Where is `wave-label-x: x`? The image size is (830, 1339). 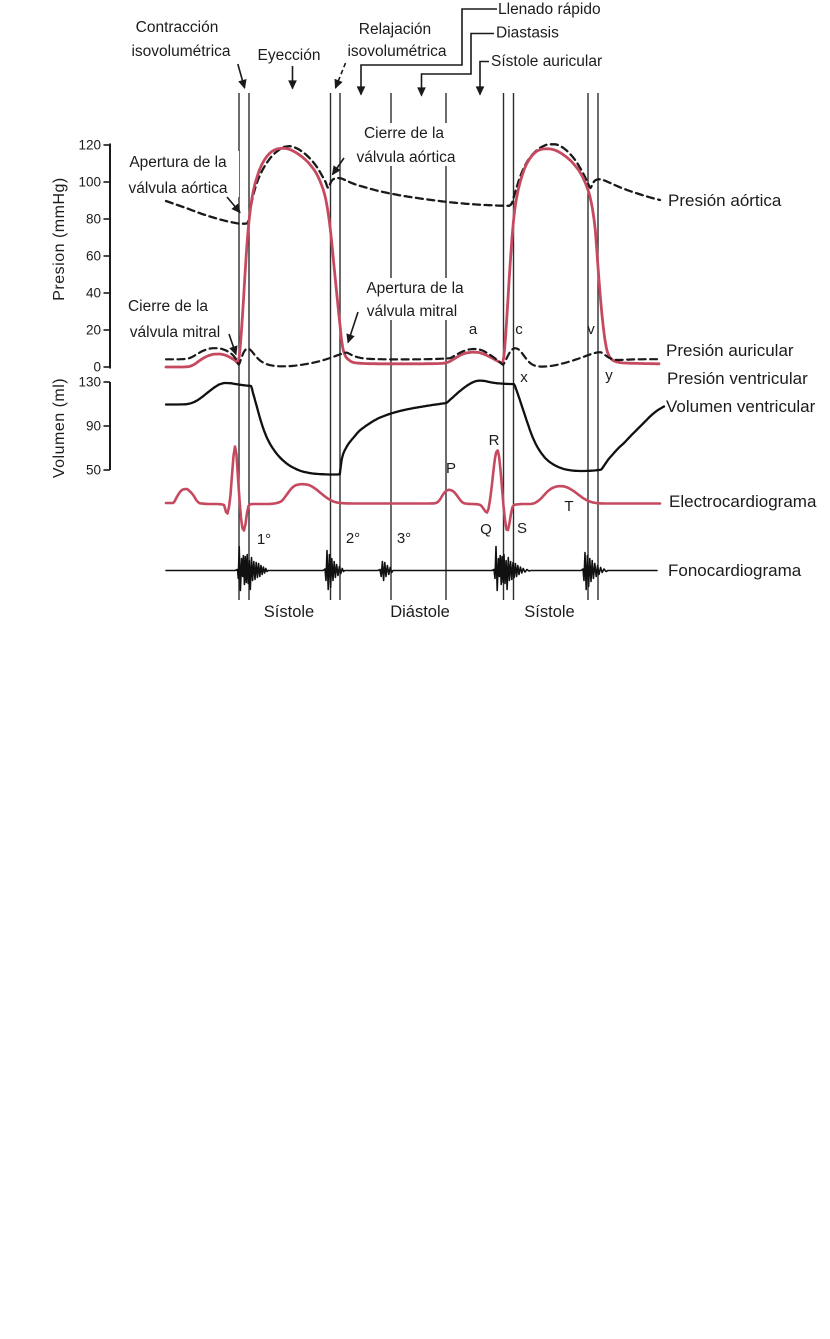 wave-label-x: x is located at coordinates (524, 377).